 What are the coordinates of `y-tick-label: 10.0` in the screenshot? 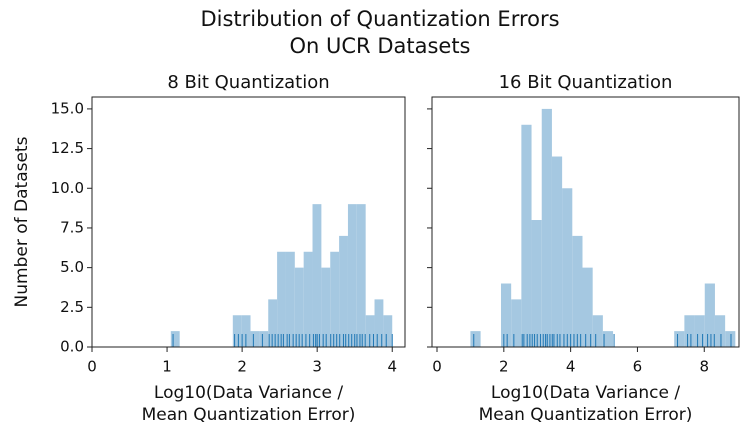 It's located at (67, 188).